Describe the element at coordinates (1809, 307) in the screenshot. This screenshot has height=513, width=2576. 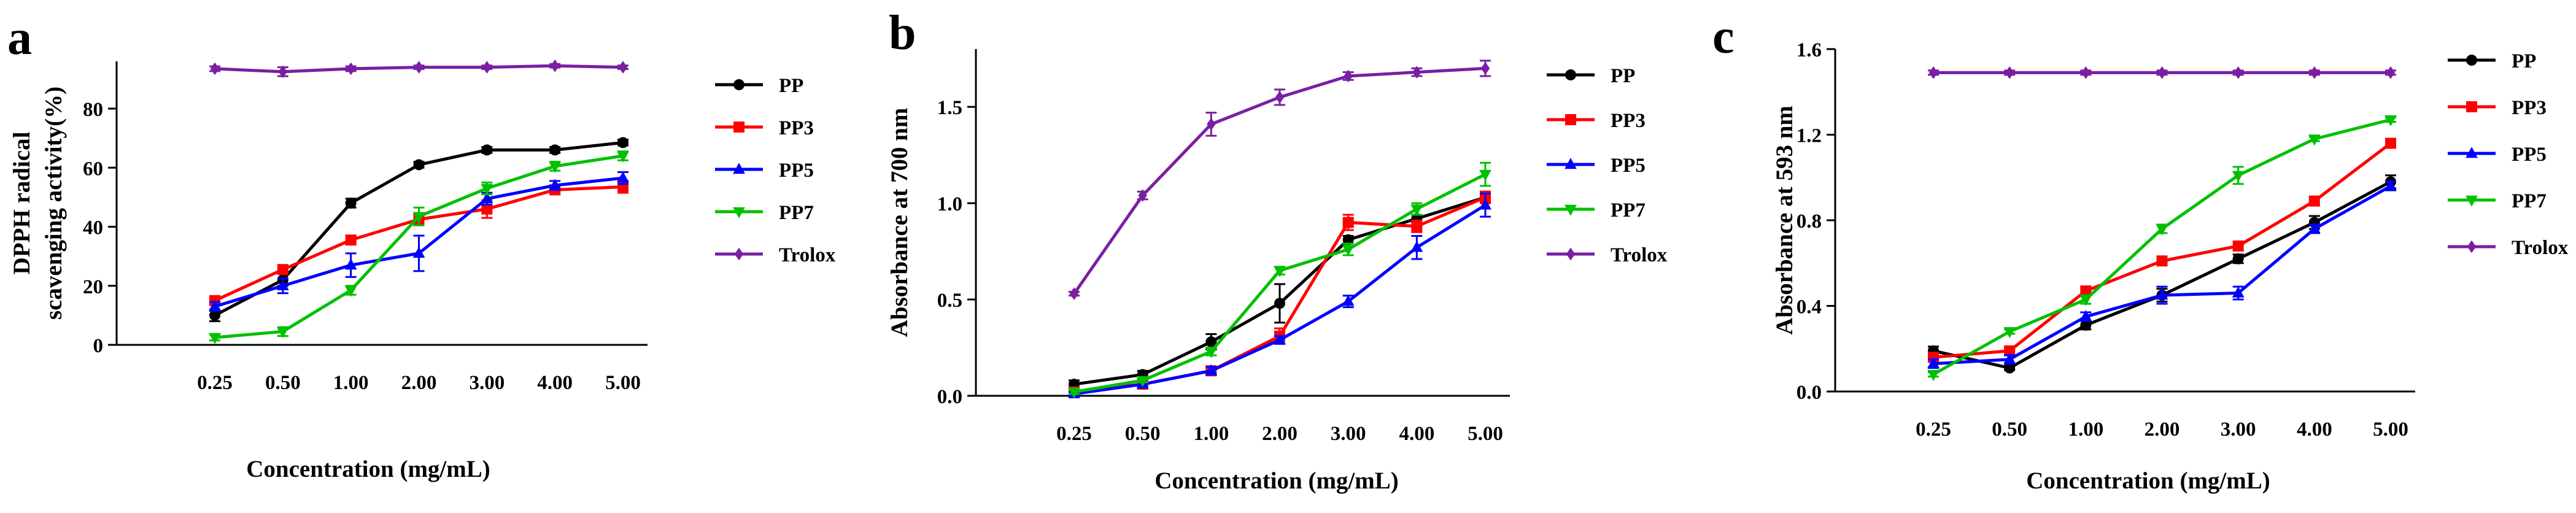
I see `y-tick-label: 0.4` at that location.